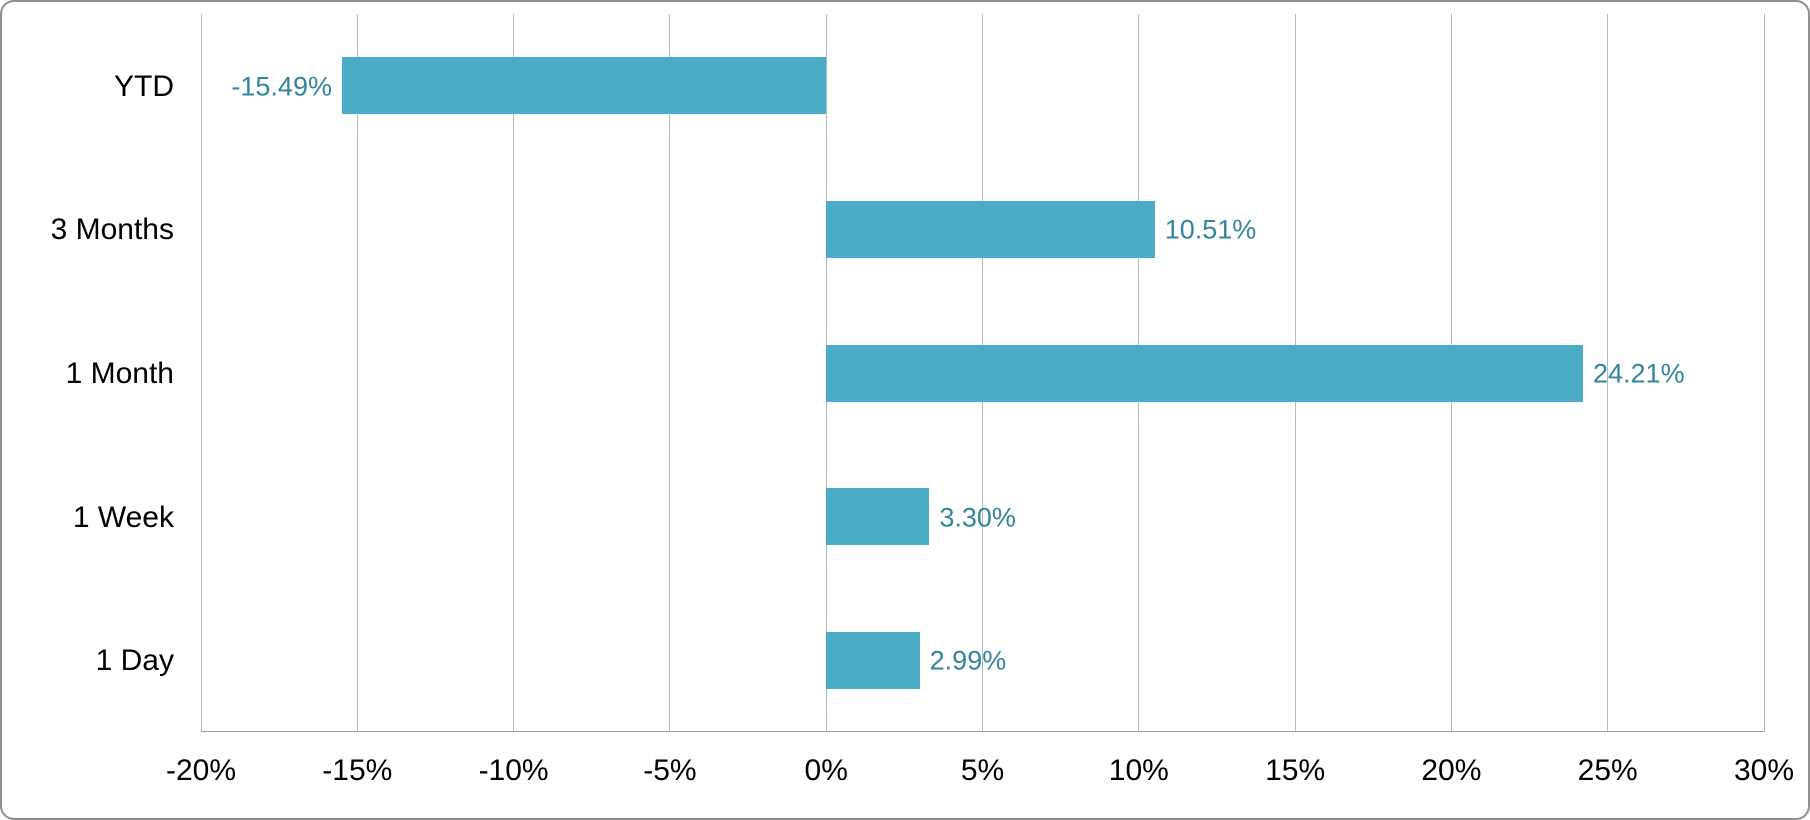 The width and height of the screenshot is (1810, 820). I want to click on value-label: -15.49%, so click(281, 86).